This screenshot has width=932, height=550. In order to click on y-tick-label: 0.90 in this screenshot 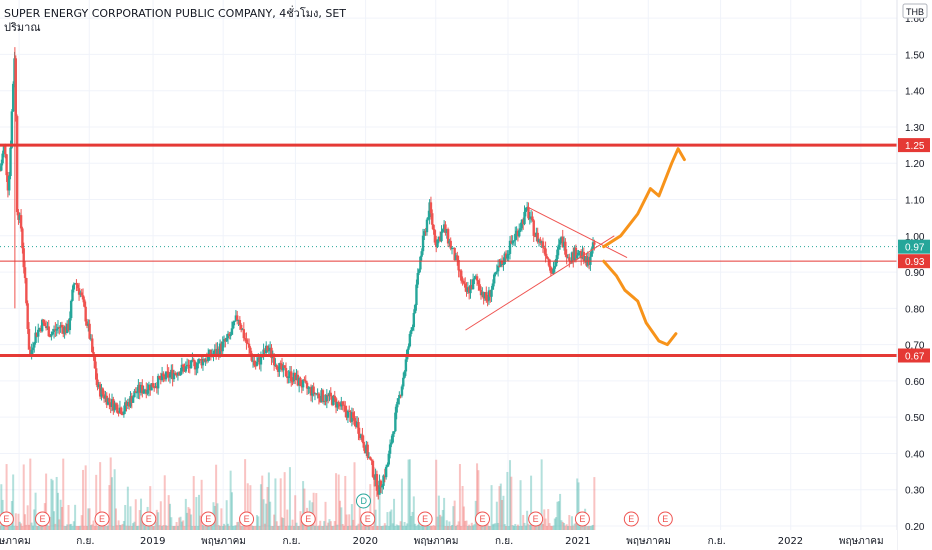, I will do `click(915, 273)`.